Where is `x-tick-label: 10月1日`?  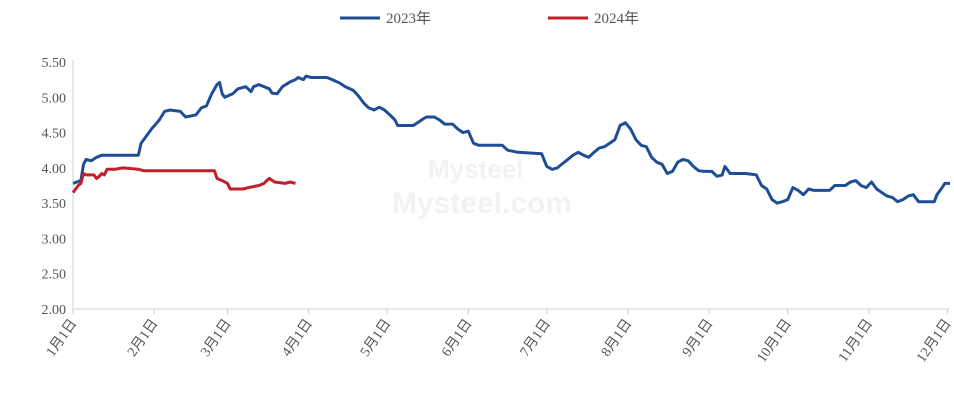 x-tick-label: 10月1日 is located at coordinates (774, 340).